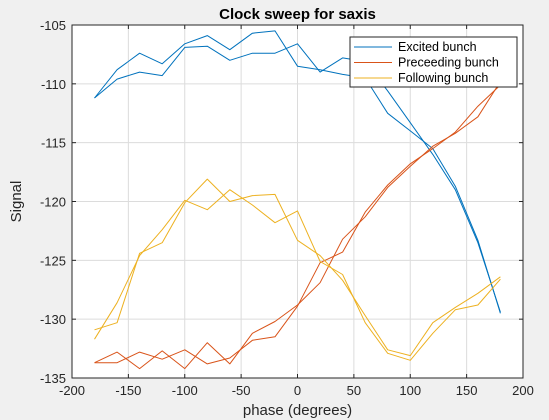 This screenshot has width=549, height=420. What do you see at coordinates (53, 202) in the screenshot?
I see `y-tick-label: -120` at bounding box center [53, 202].